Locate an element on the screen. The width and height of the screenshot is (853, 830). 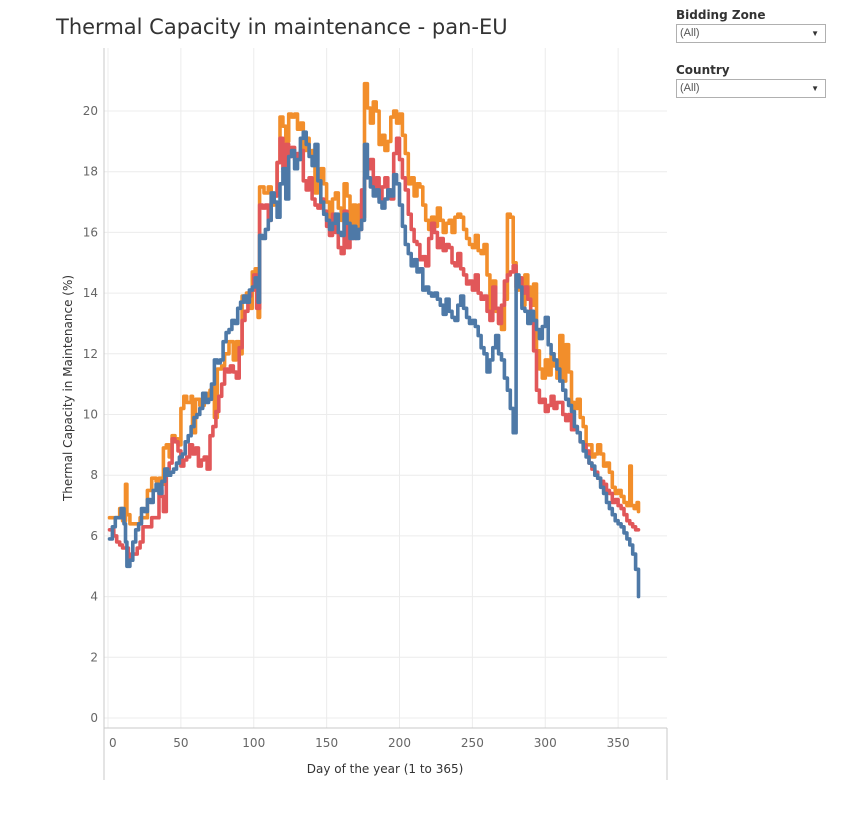
y-tick-label: 16 is located at coordinates (90, 232).